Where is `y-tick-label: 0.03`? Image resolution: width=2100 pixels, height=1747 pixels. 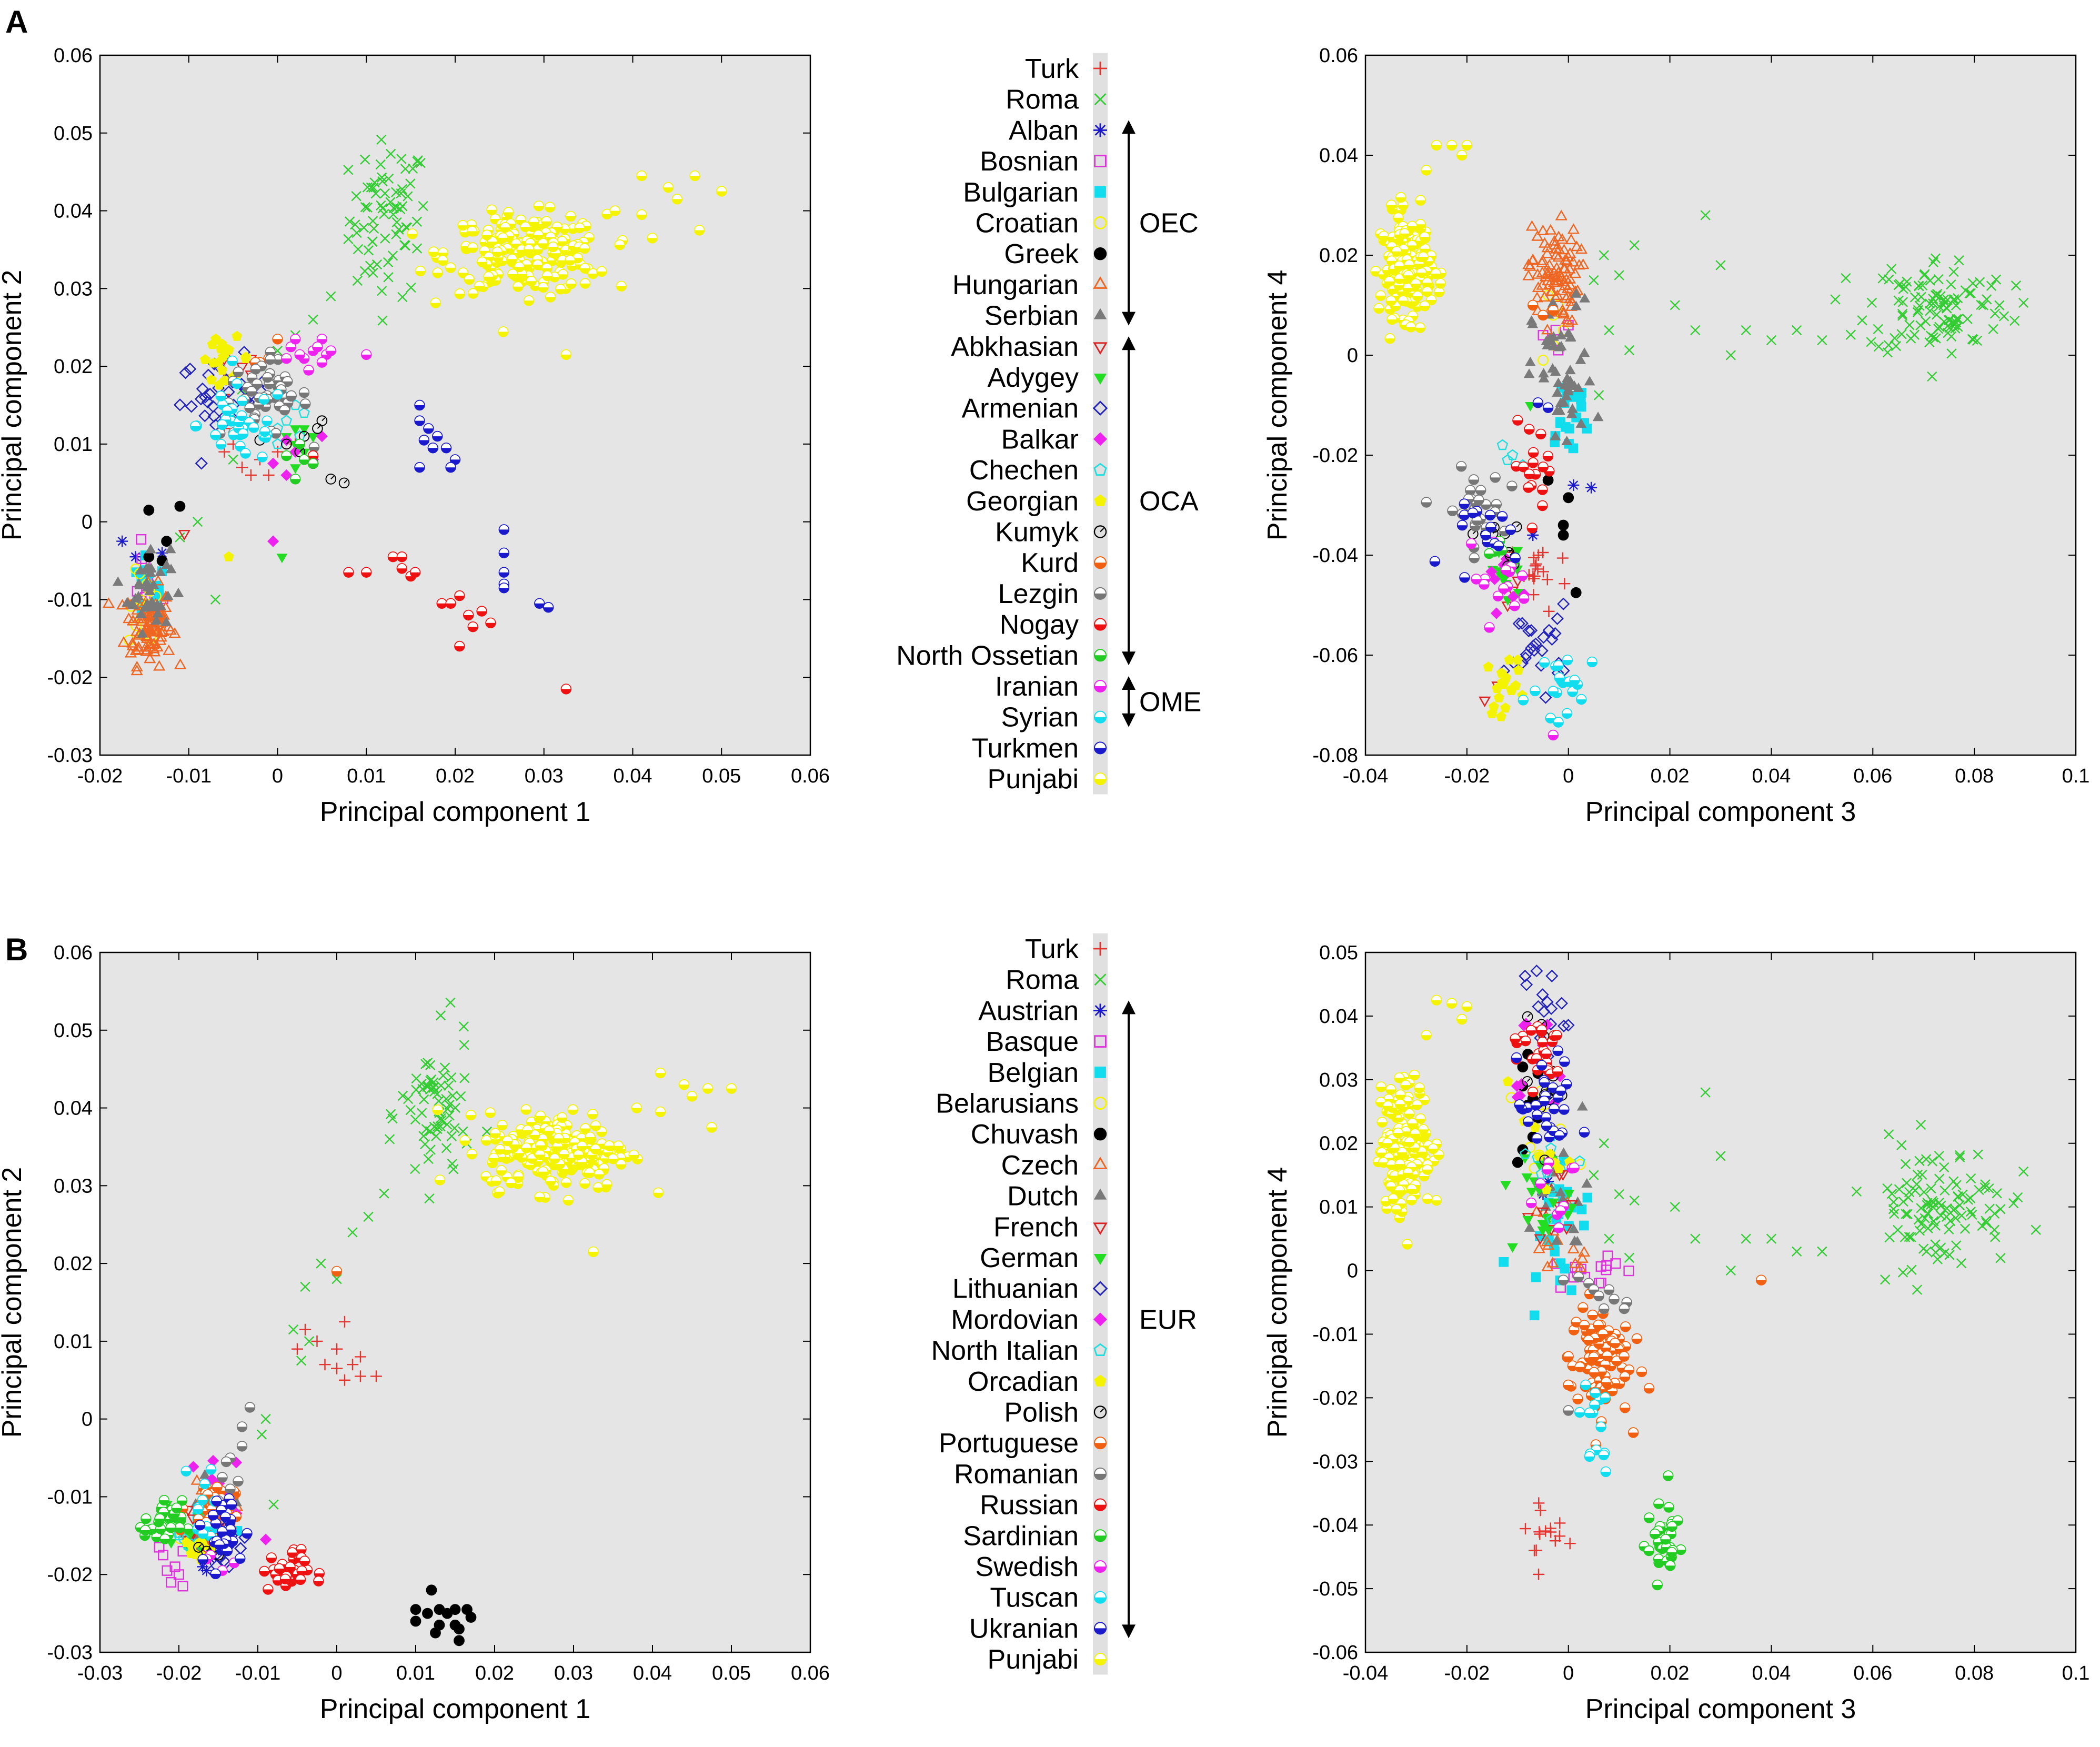
y-tick-label: 0.03 is located at coordinates (73, 289).